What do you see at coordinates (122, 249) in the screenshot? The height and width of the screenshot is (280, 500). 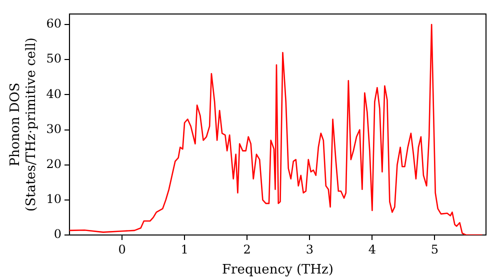 I see `x-tick-label: 0` at bounding box center [122, 249].